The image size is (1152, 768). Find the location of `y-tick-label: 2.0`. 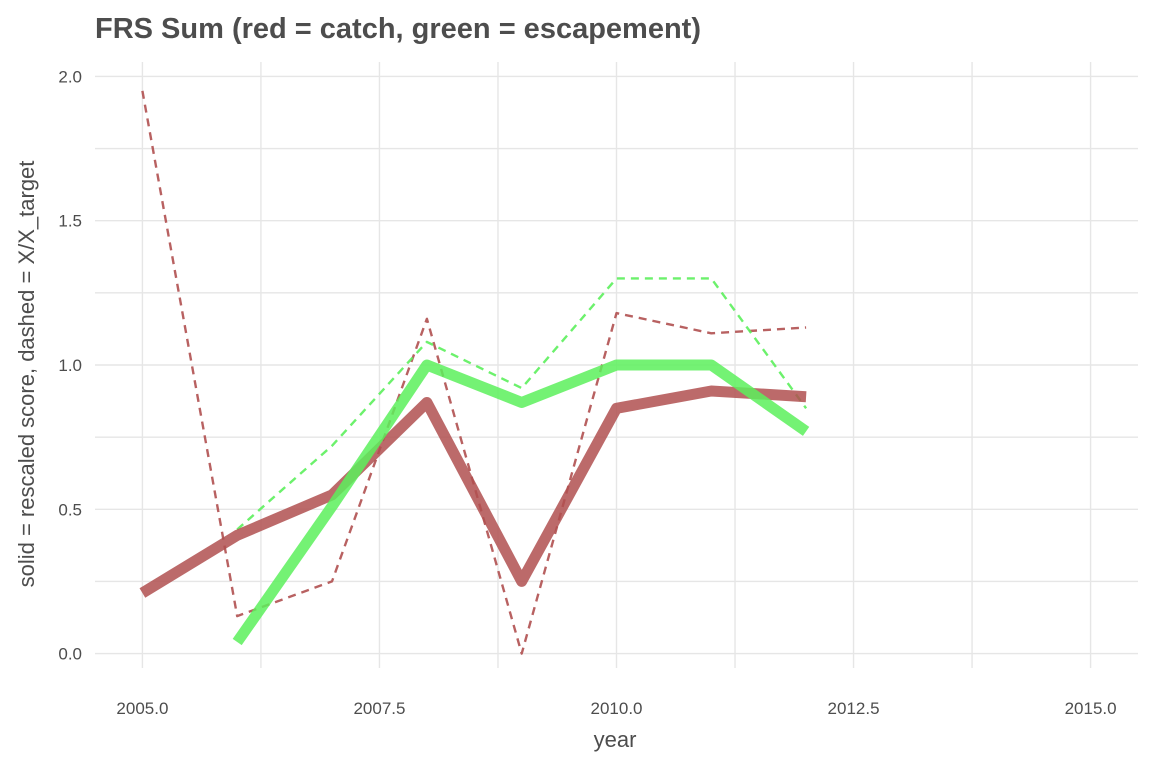

y-tick-label: 2.0 is located at coordinates (70, 76).